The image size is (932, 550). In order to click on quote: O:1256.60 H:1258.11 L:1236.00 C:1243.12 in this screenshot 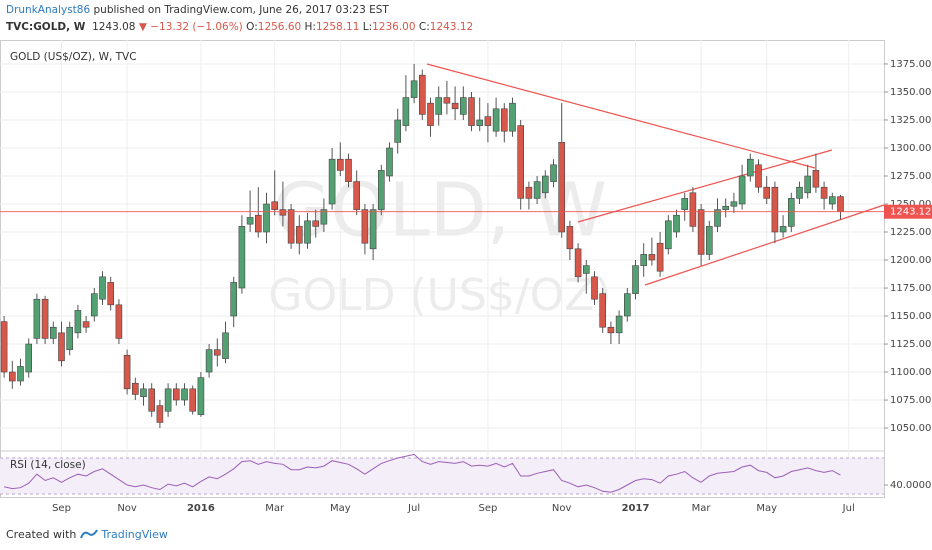, I will do `click(359, 27)`.